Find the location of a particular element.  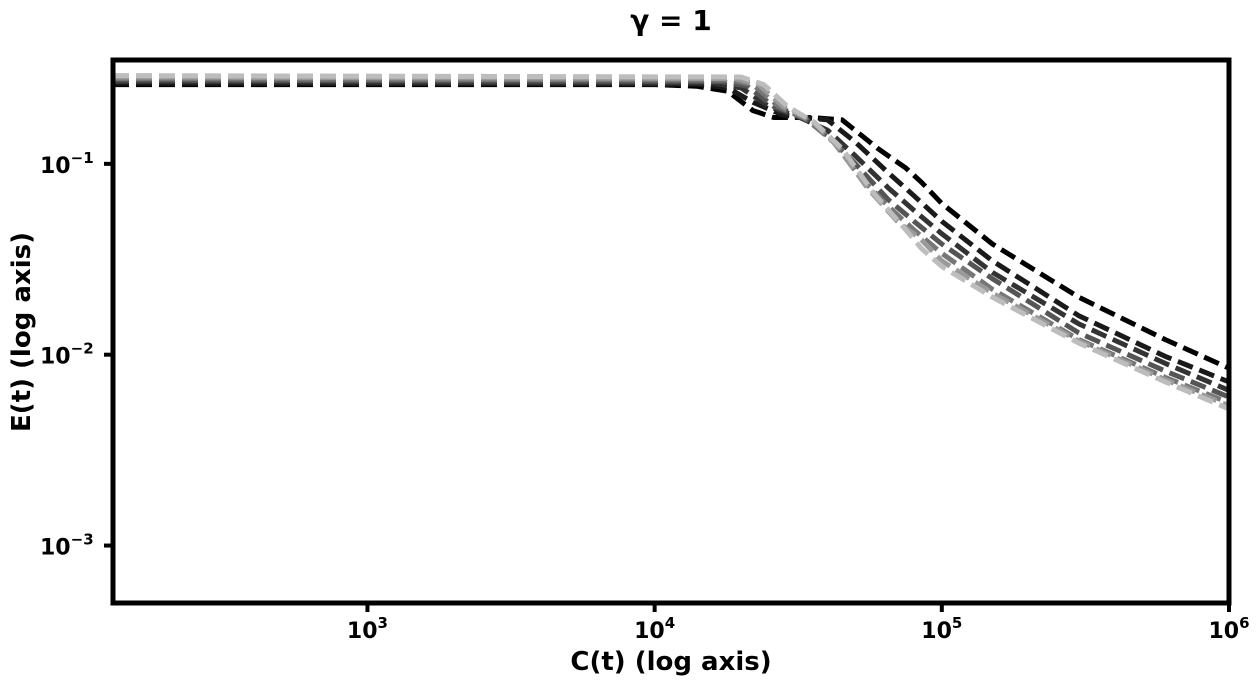

x-tick-label: 104 is located at coordinates (654, 629).